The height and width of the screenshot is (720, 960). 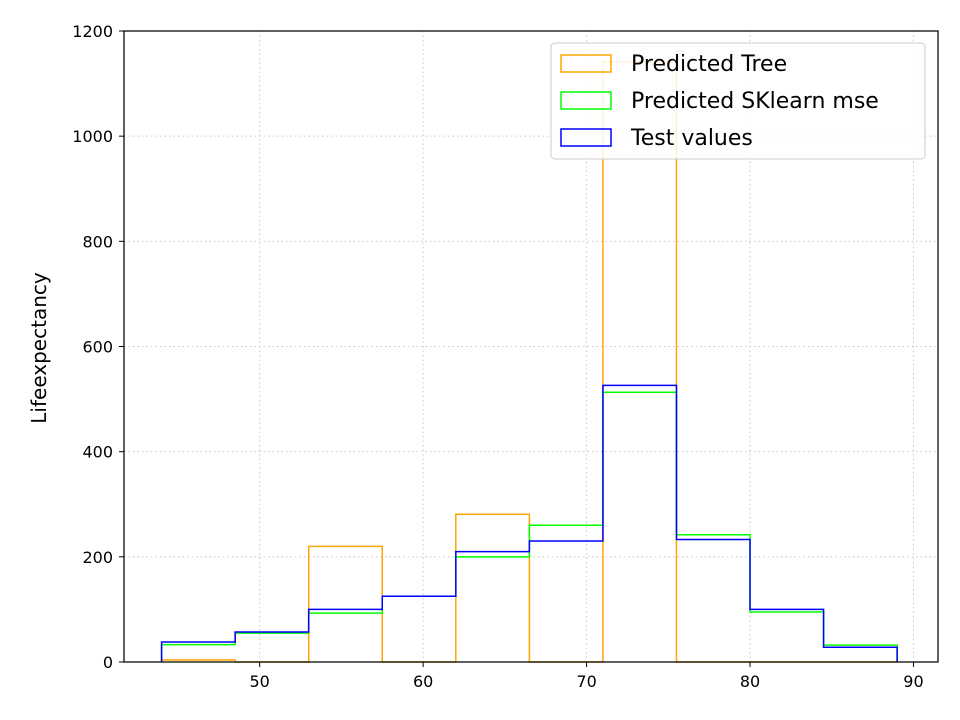 I want to click on x-tick-label: 80, so click(x=750, y=681).